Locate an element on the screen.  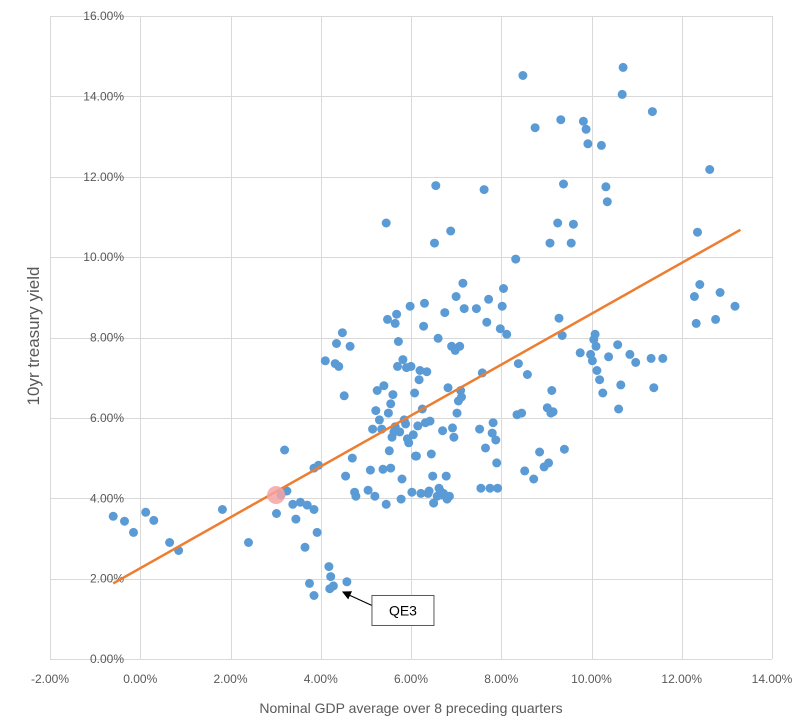
annotation-arrow is located at coordinates (360, 600).